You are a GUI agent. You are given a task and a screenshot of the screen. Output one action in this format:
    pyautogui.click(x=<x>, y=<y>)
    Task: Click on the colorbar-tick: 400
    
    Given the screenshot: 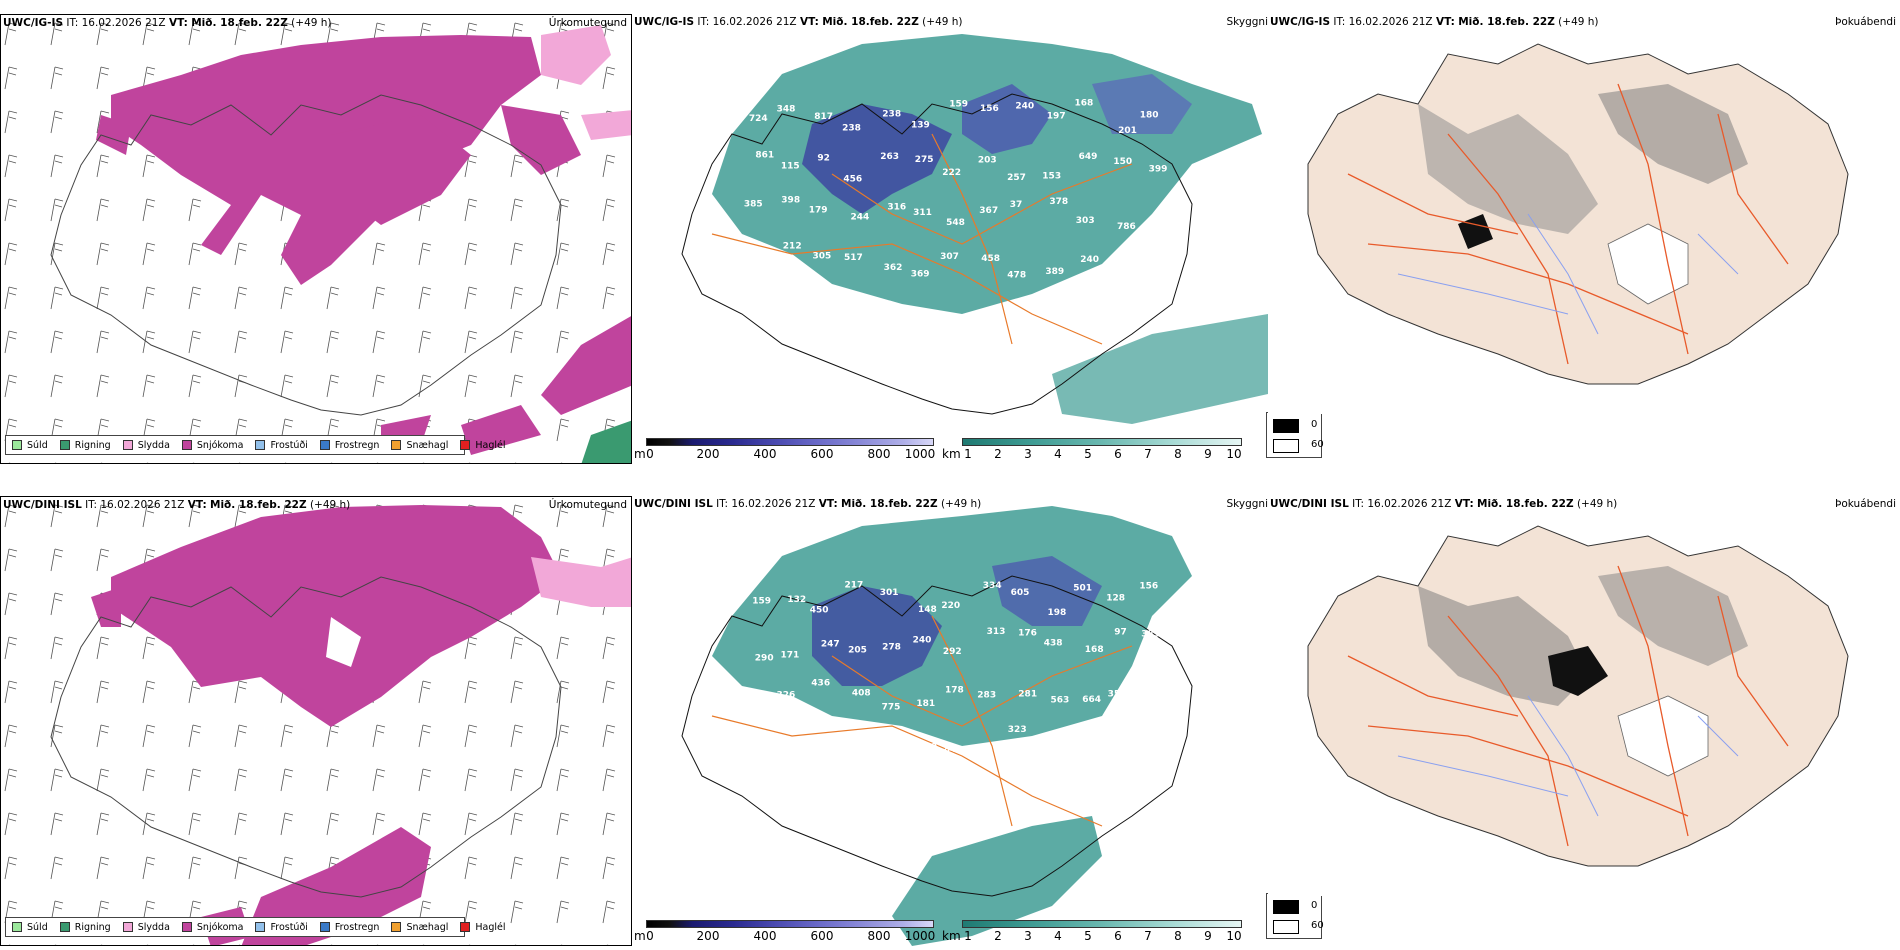 What is the action you would take?
    pyautogui.click(x=765, y=454)
    